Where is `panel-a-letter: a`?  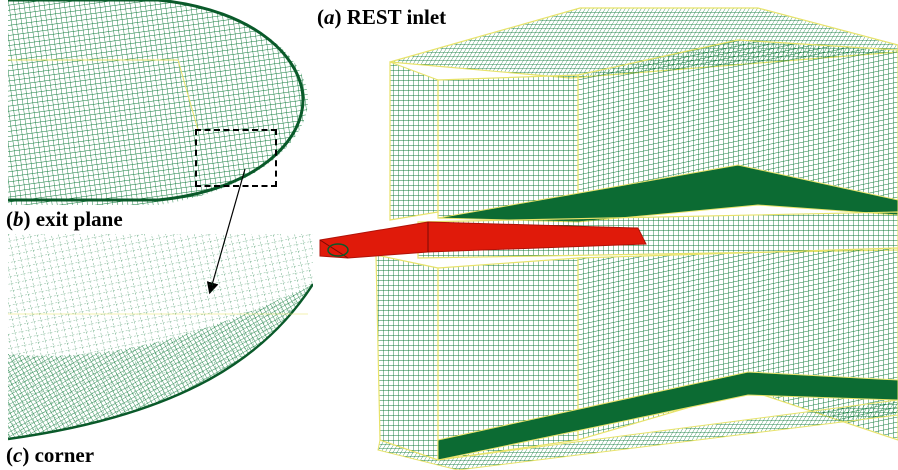
panel-a-letter: a is located at coordinates (329, 17).